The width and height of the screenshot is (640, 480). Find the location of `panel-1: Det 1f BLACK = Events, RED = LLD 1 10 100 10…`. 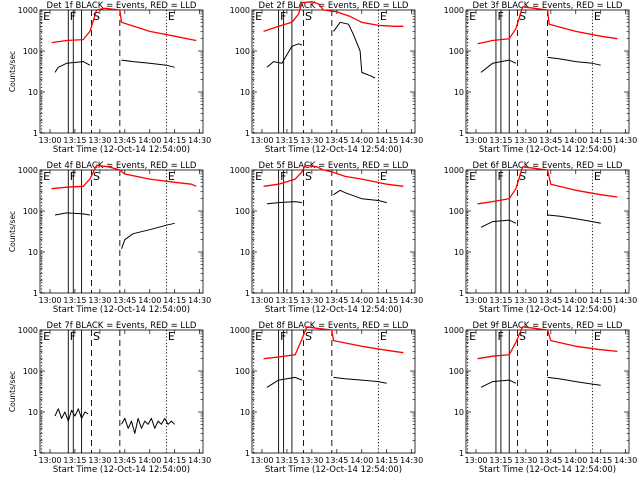

panel-1: Det 1f BLACK = Events, RED = LLD 1 10 100 10… is located at coordinates (109, 78).